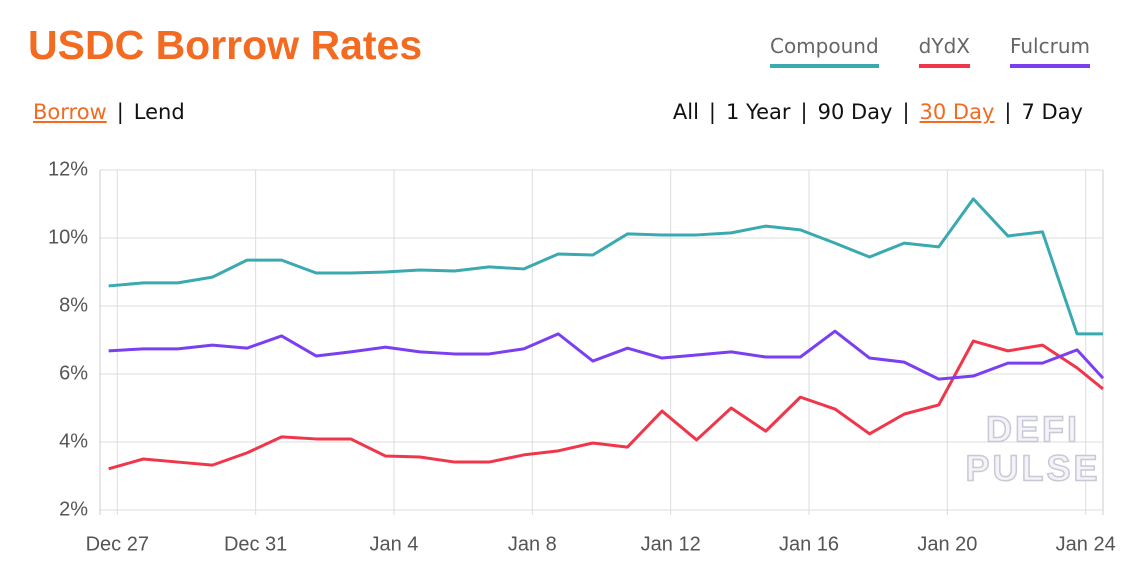 The image size is (1140, 570). I want to click on y-tick-label: 12%, so click(68, 169).